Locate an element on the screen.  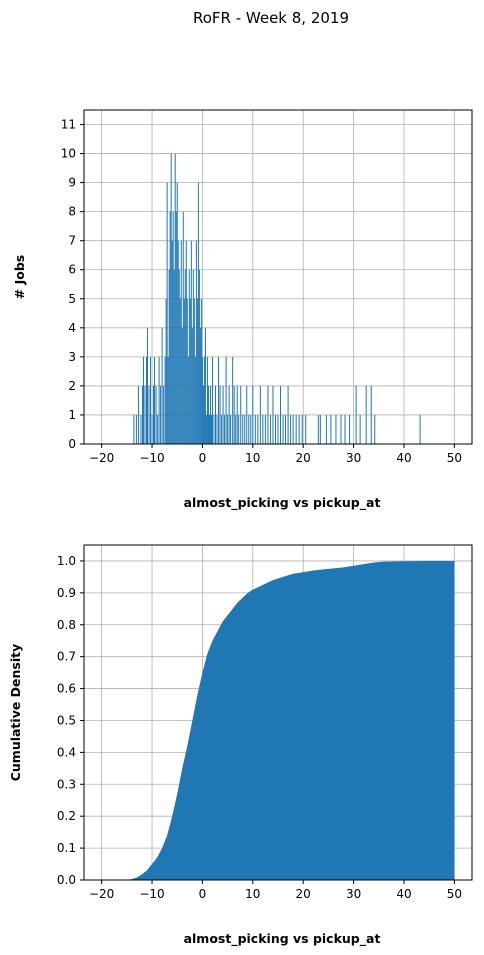
y-tick-label: 0.5 is located at coordinates (66, 720).